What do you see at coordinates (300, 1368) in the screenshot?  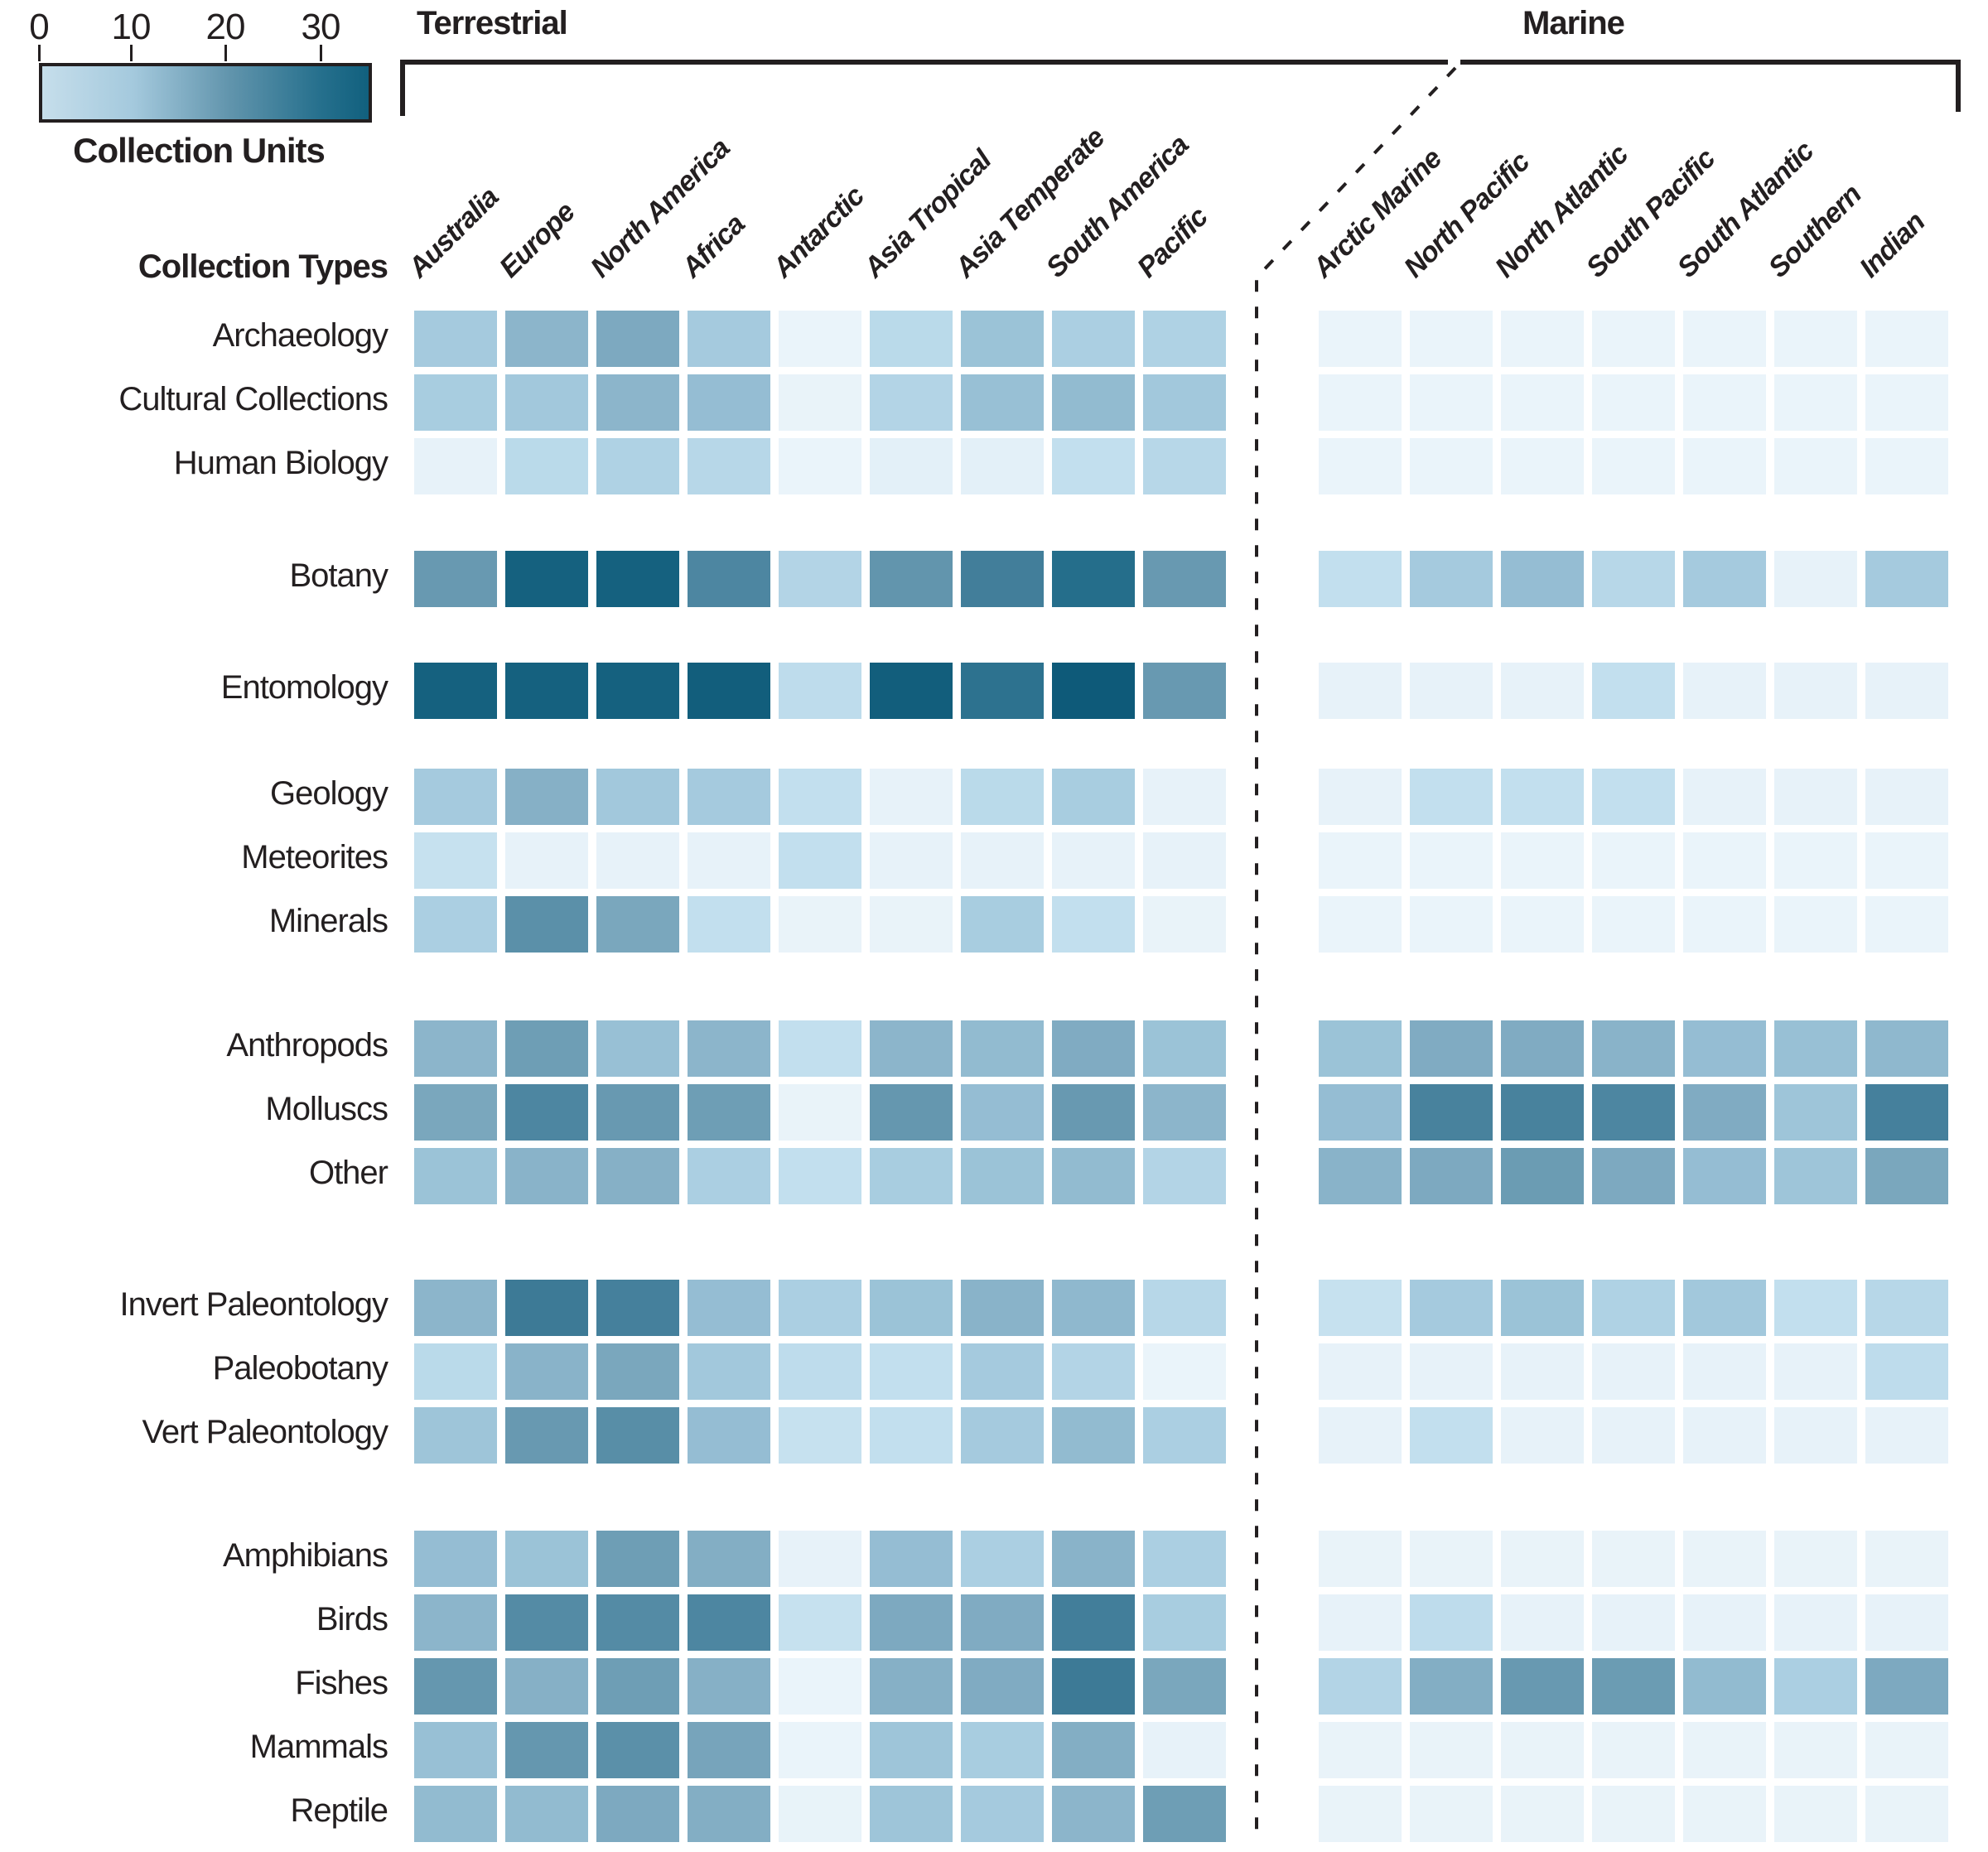 I see `row-label-paleobotany: Paleobotany` at bounding box center [300, 1368].